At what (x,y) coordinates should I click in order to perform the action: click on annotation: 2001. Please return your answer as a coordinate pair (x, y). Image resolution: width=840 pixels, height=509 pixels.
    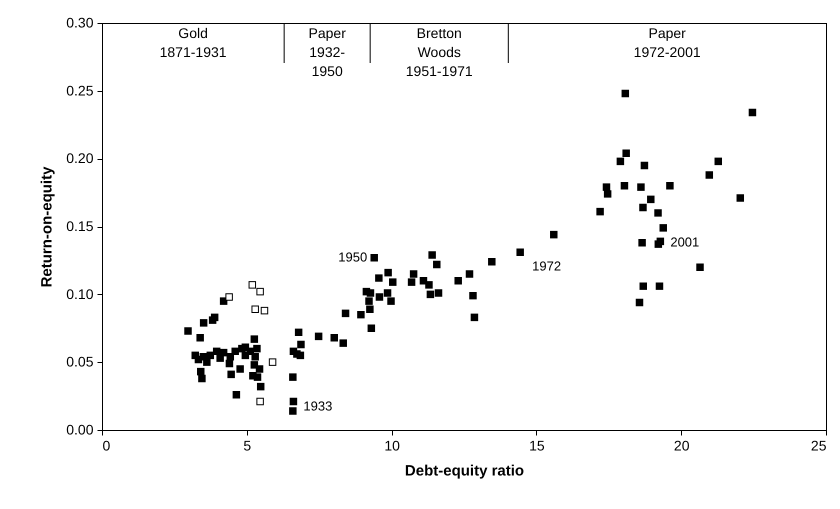
    Looking at the image, I should click on (685, 242).